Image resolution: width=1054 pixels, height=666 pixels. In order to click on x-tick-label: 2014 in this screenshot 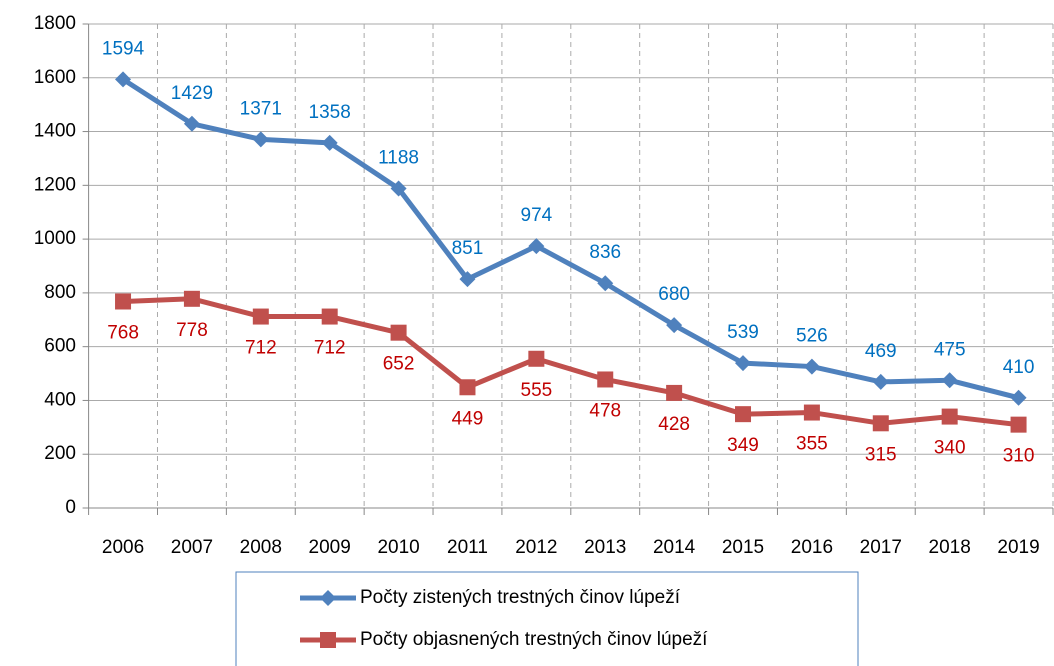, I will do `click(674, 547)`.